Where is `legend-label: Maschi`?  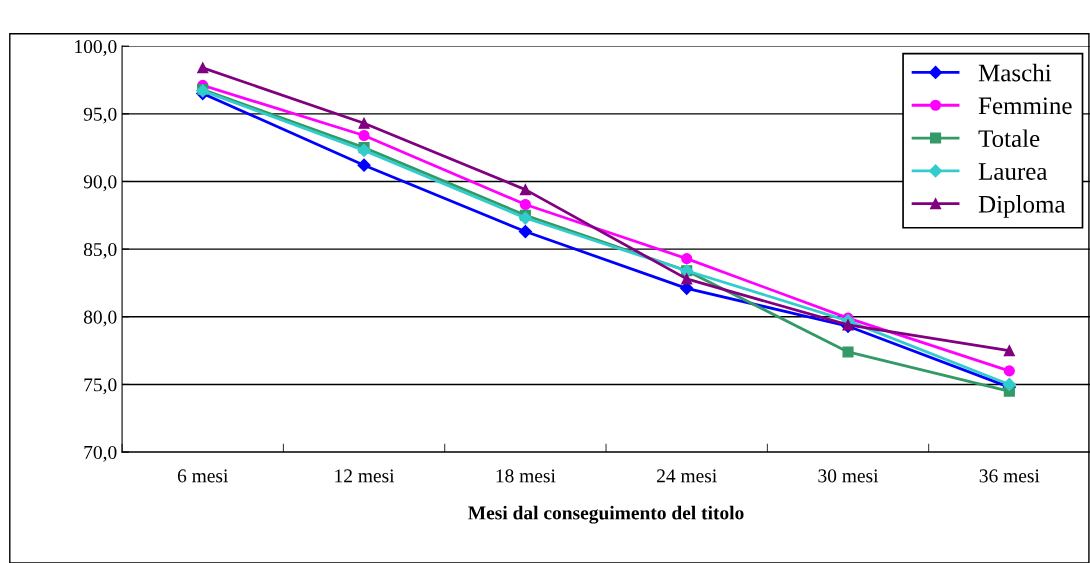
legend-label: Maschi is located at coordinates (1015, 72).